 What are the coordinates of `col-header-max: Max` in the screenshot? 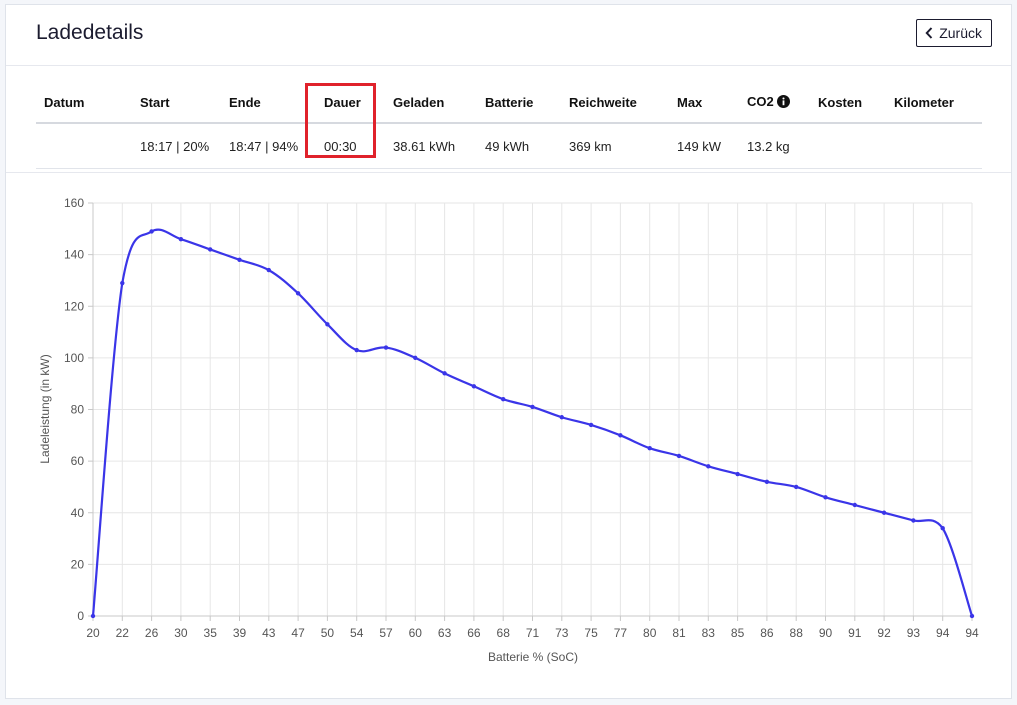 It's located at (704, 103).